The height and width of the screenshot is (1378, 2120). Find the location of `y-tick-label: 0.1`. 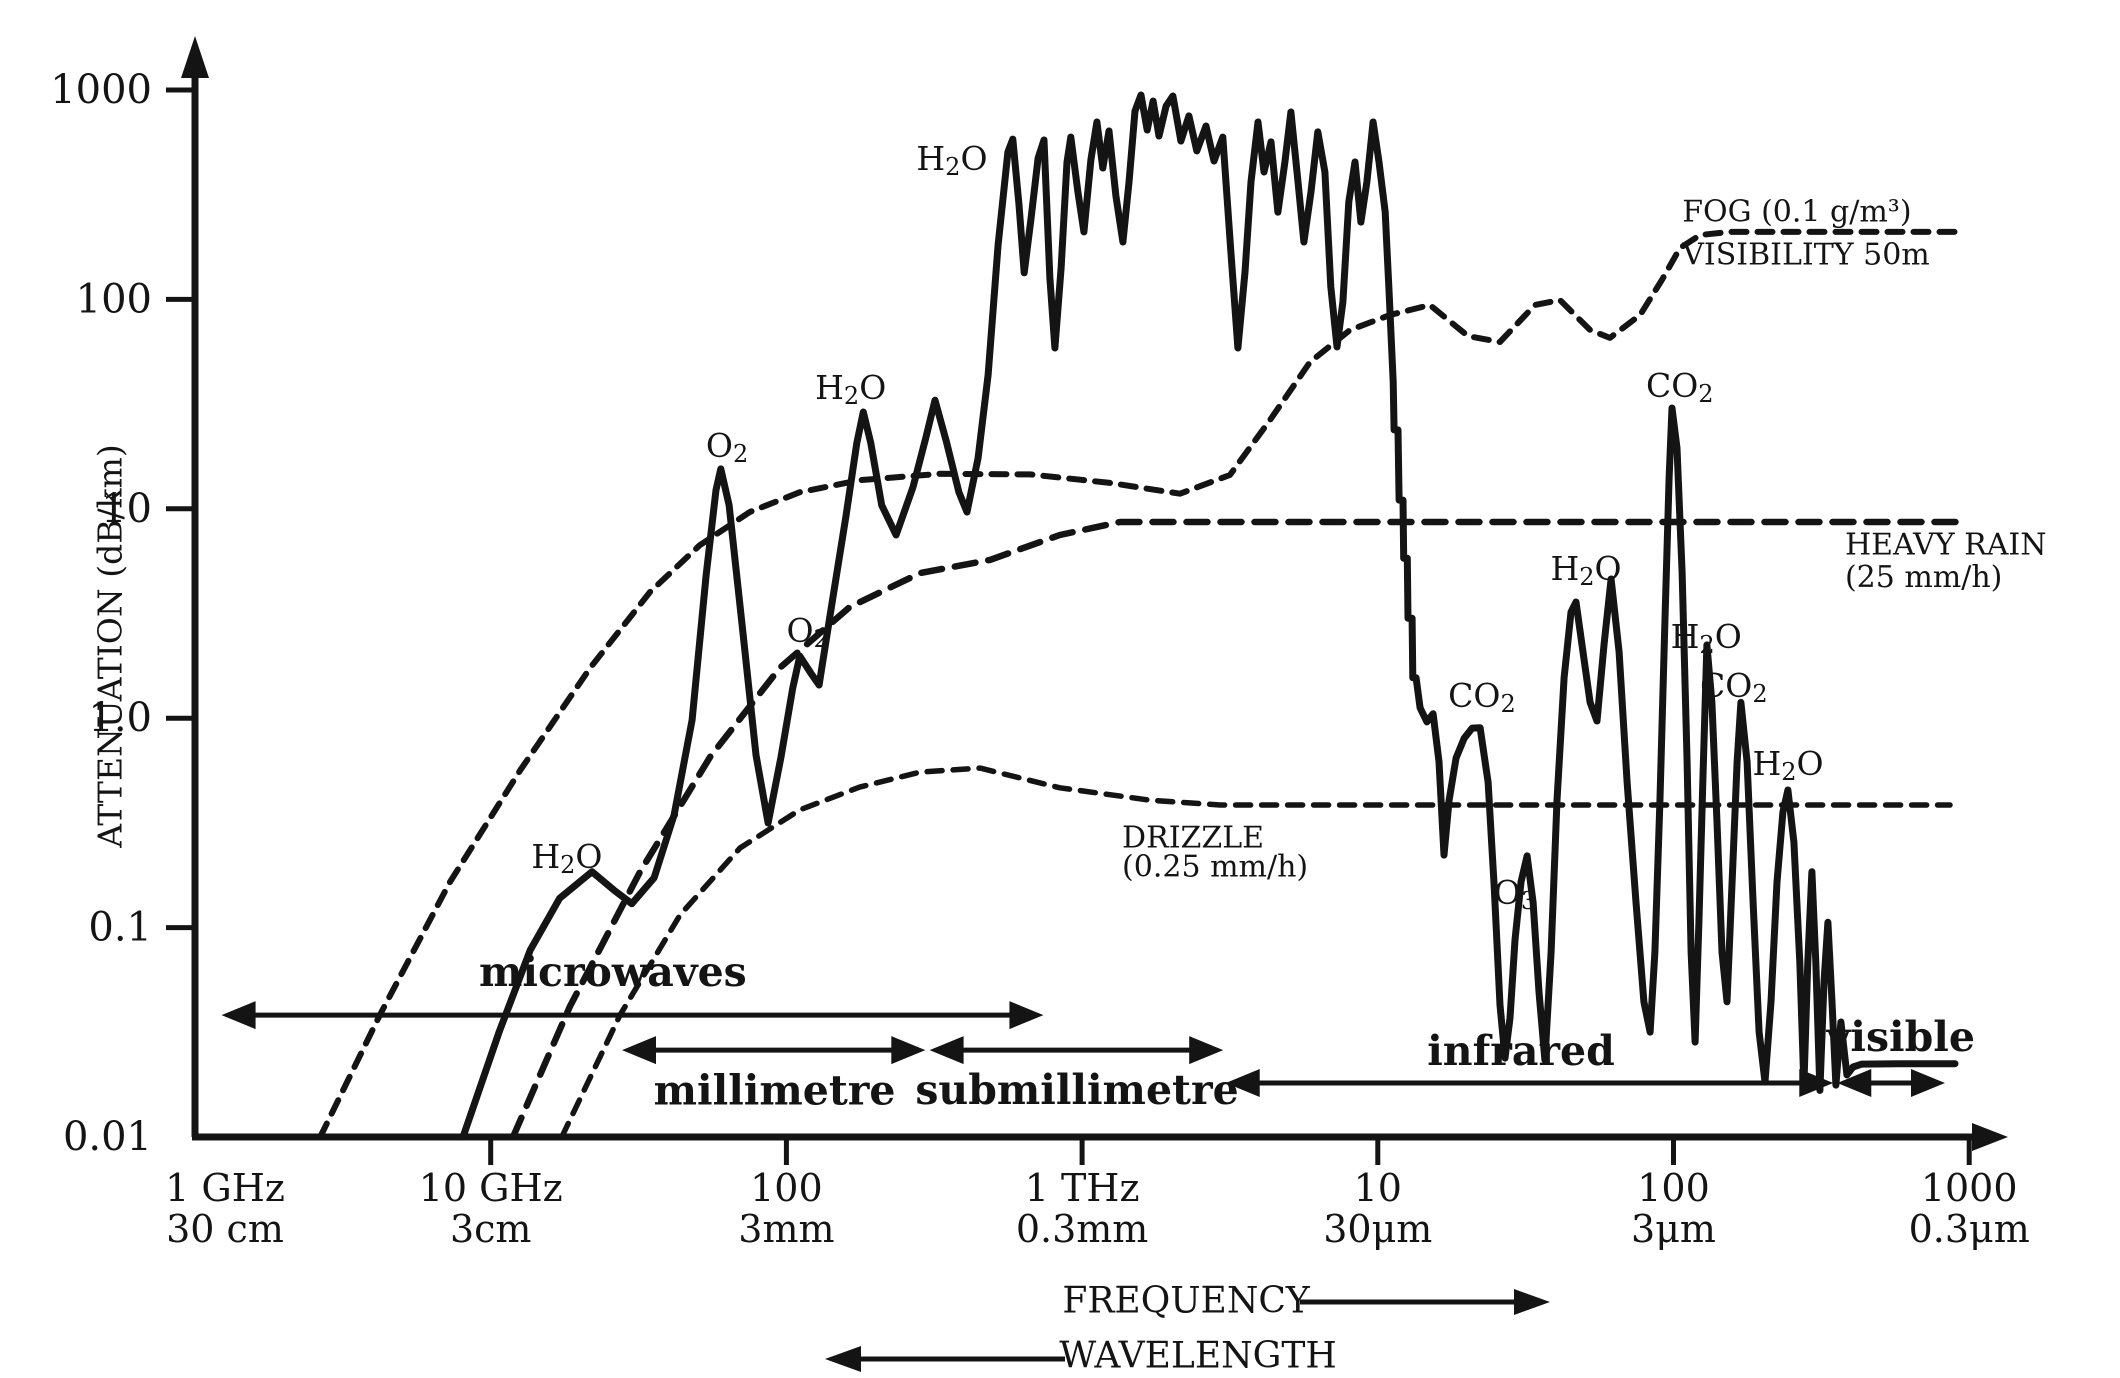

y-tick-label: 0.1 is located at coordinates (120, 928).